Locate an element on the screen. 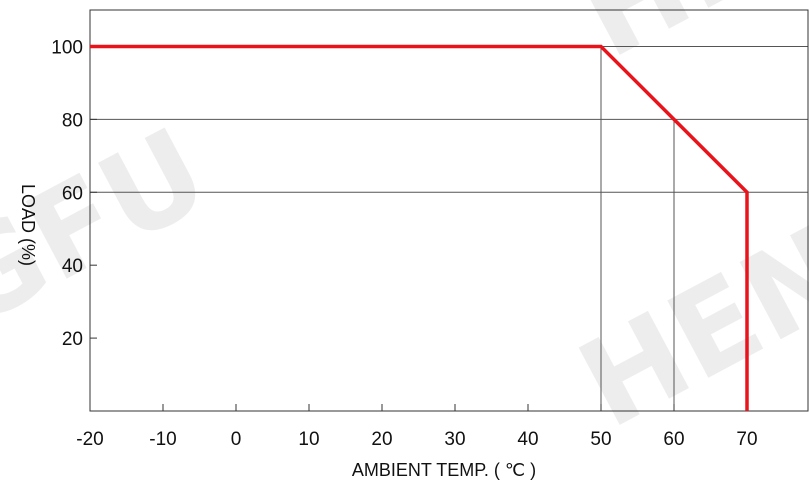 The width and height of the screenshot is (809, 482). y-tick-labels: 20 40 60 80 100 is located at coordinates (67, 193).